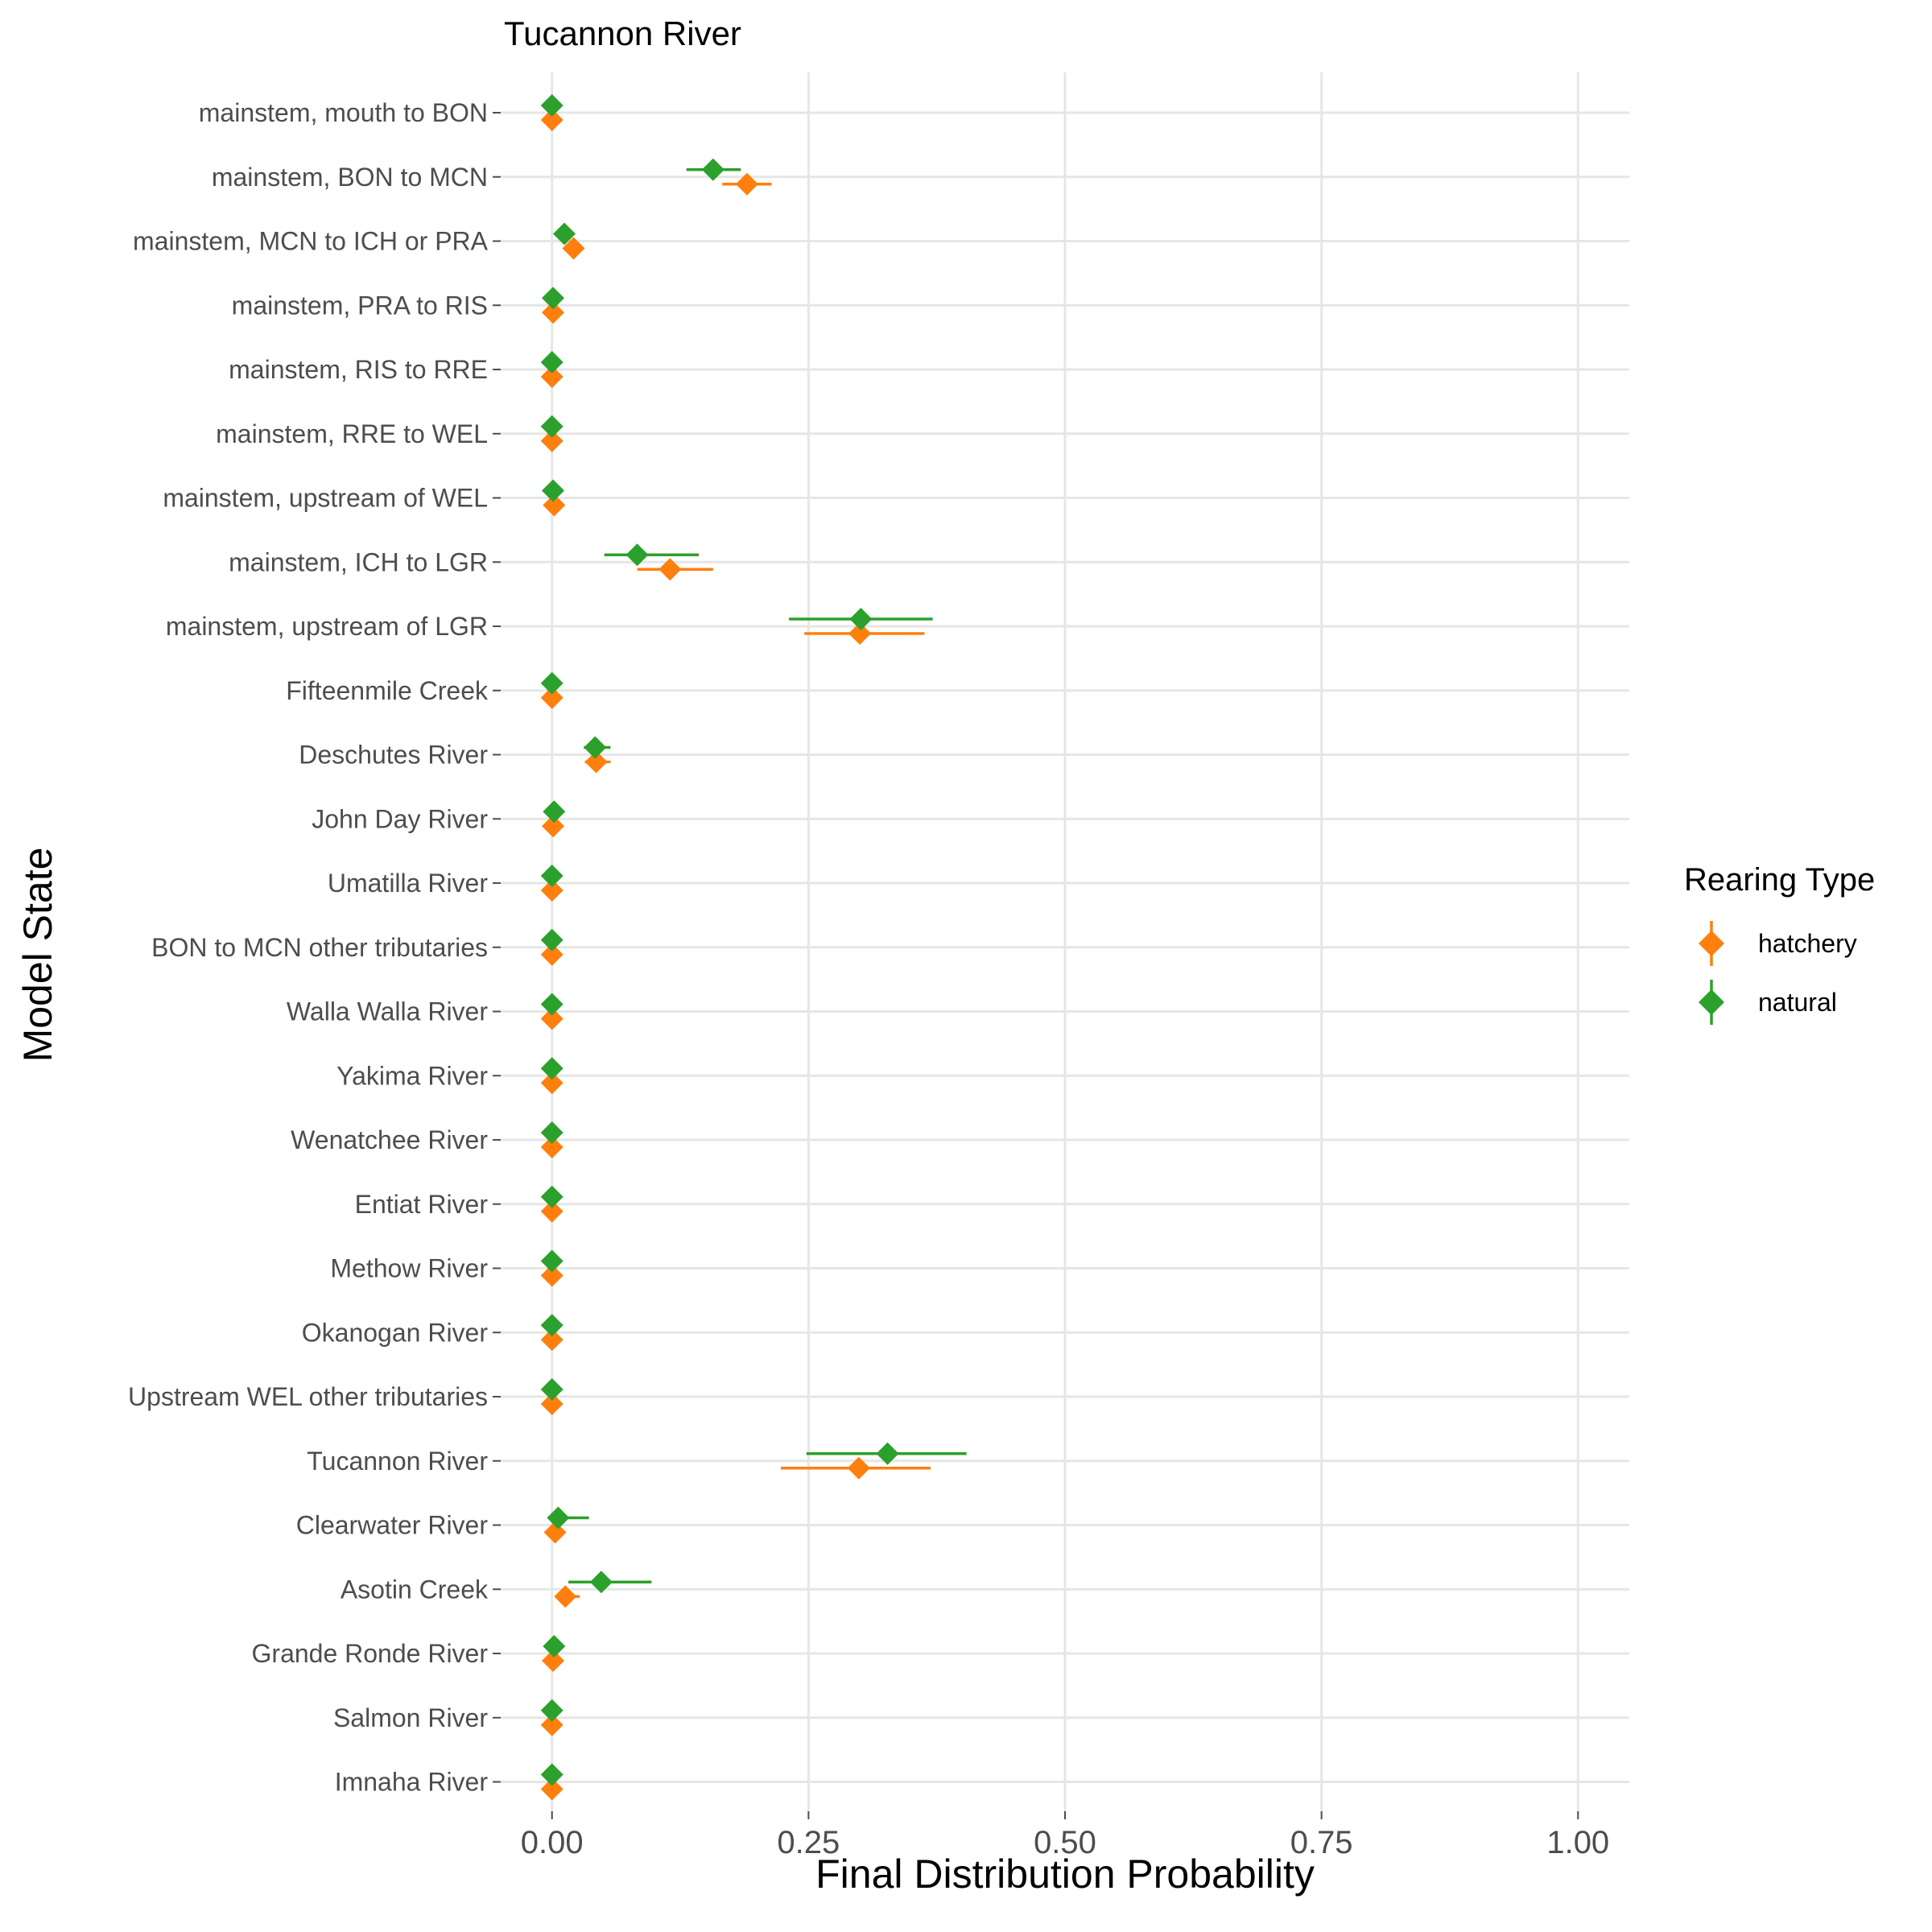  Describe the element at coordinates (400, 818) in the screenshot. I see `y-tick-label: John Day River` at that location.